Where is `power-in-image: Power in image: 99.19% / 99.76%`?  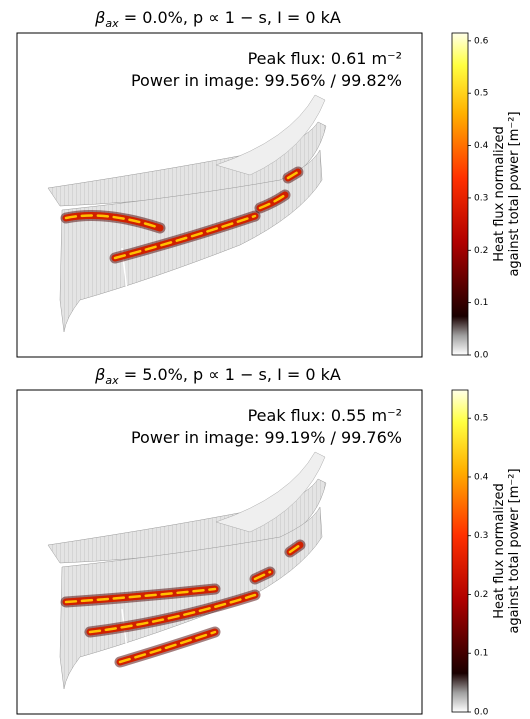
power-in-image: Power in image: 99.19% / 99.76% is located at coordinates (266, 437).